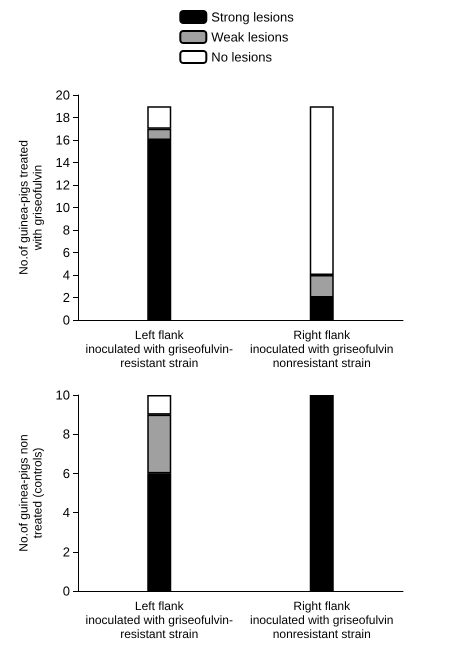 This screenshot has width=473, height=651. I want to click on legend-label: No lesions, so click(242, 57).